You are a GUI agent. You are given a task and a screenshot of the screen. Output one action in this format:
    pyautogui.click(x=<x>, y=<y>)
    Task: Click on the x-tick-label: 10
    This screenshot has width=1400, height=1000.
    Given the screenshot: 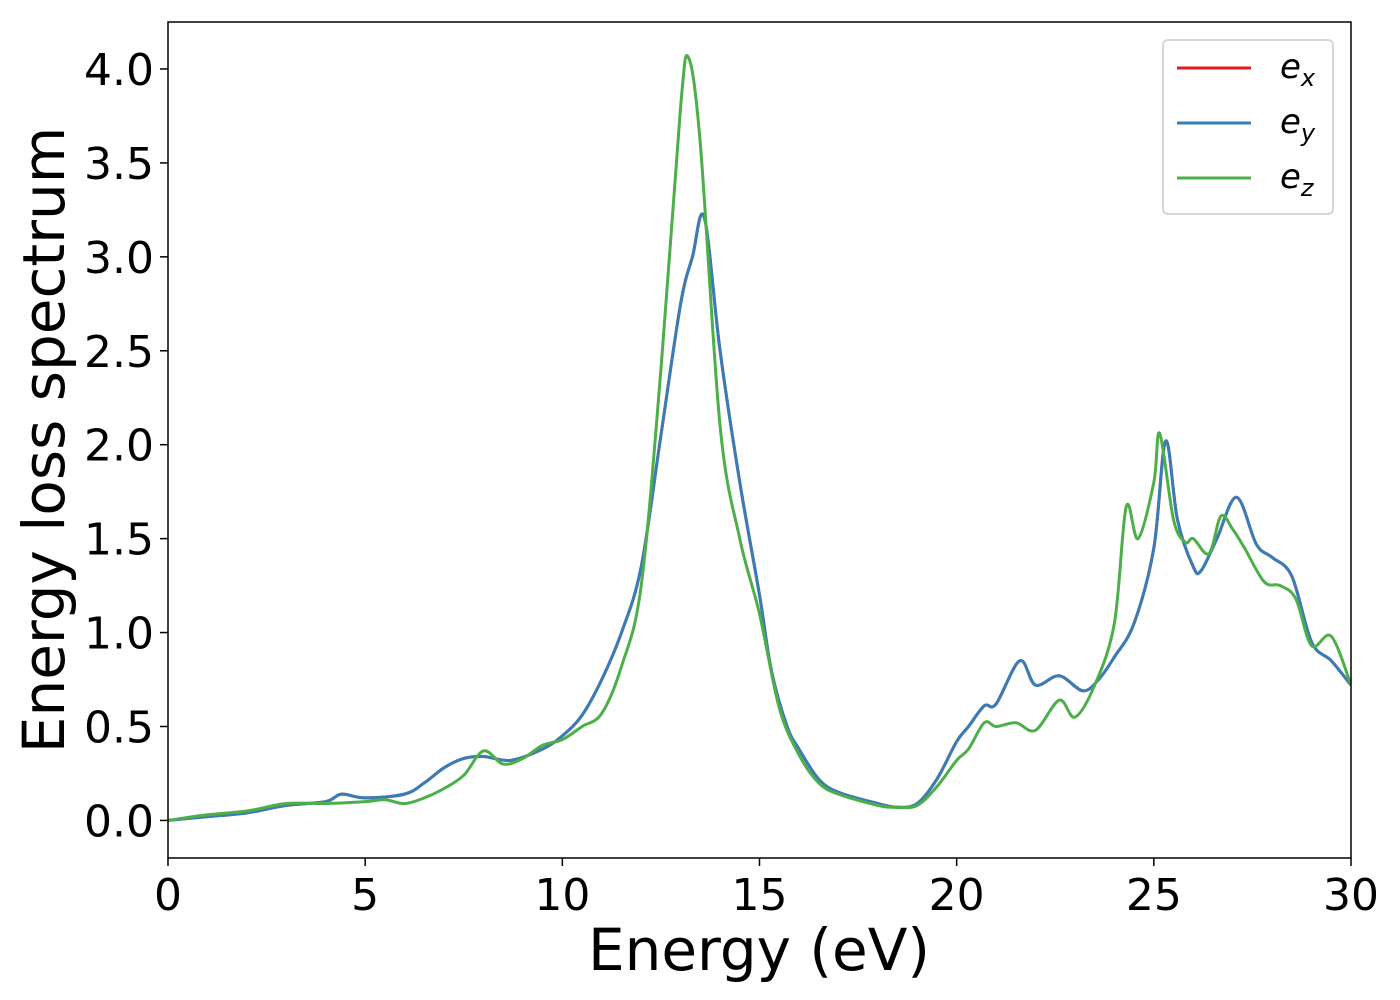 What is the action you would take?
    pyautogui.click(x=562, y=895)
    